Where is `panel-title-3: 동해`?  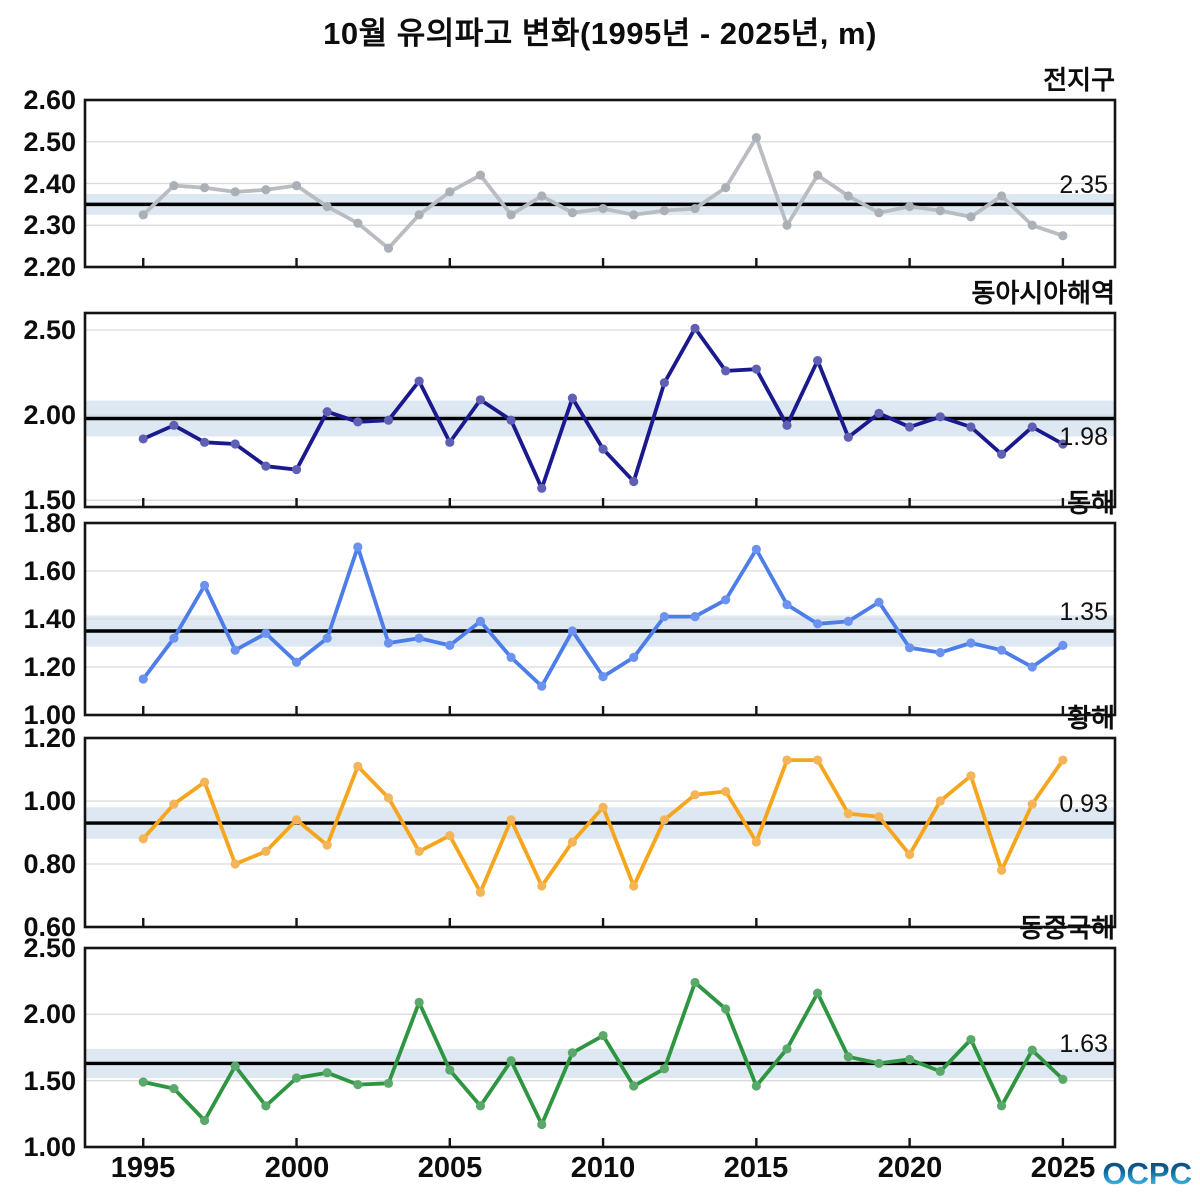 panel-title-3: 동해 is located at coordinates (1091, 503).